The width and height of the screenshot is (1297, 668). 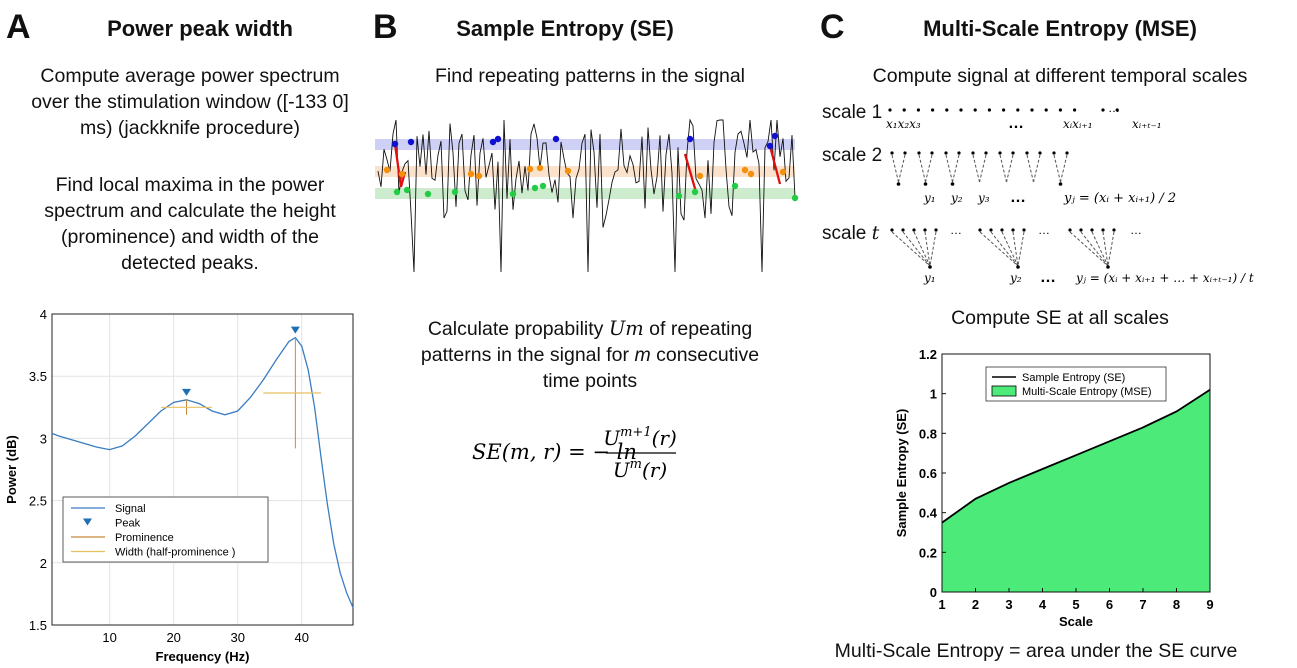 What do you see at coordinates (527, 355) in the screenshot?
I see `text-segment: patterns in the signal for` at bounding box center [527, 355].